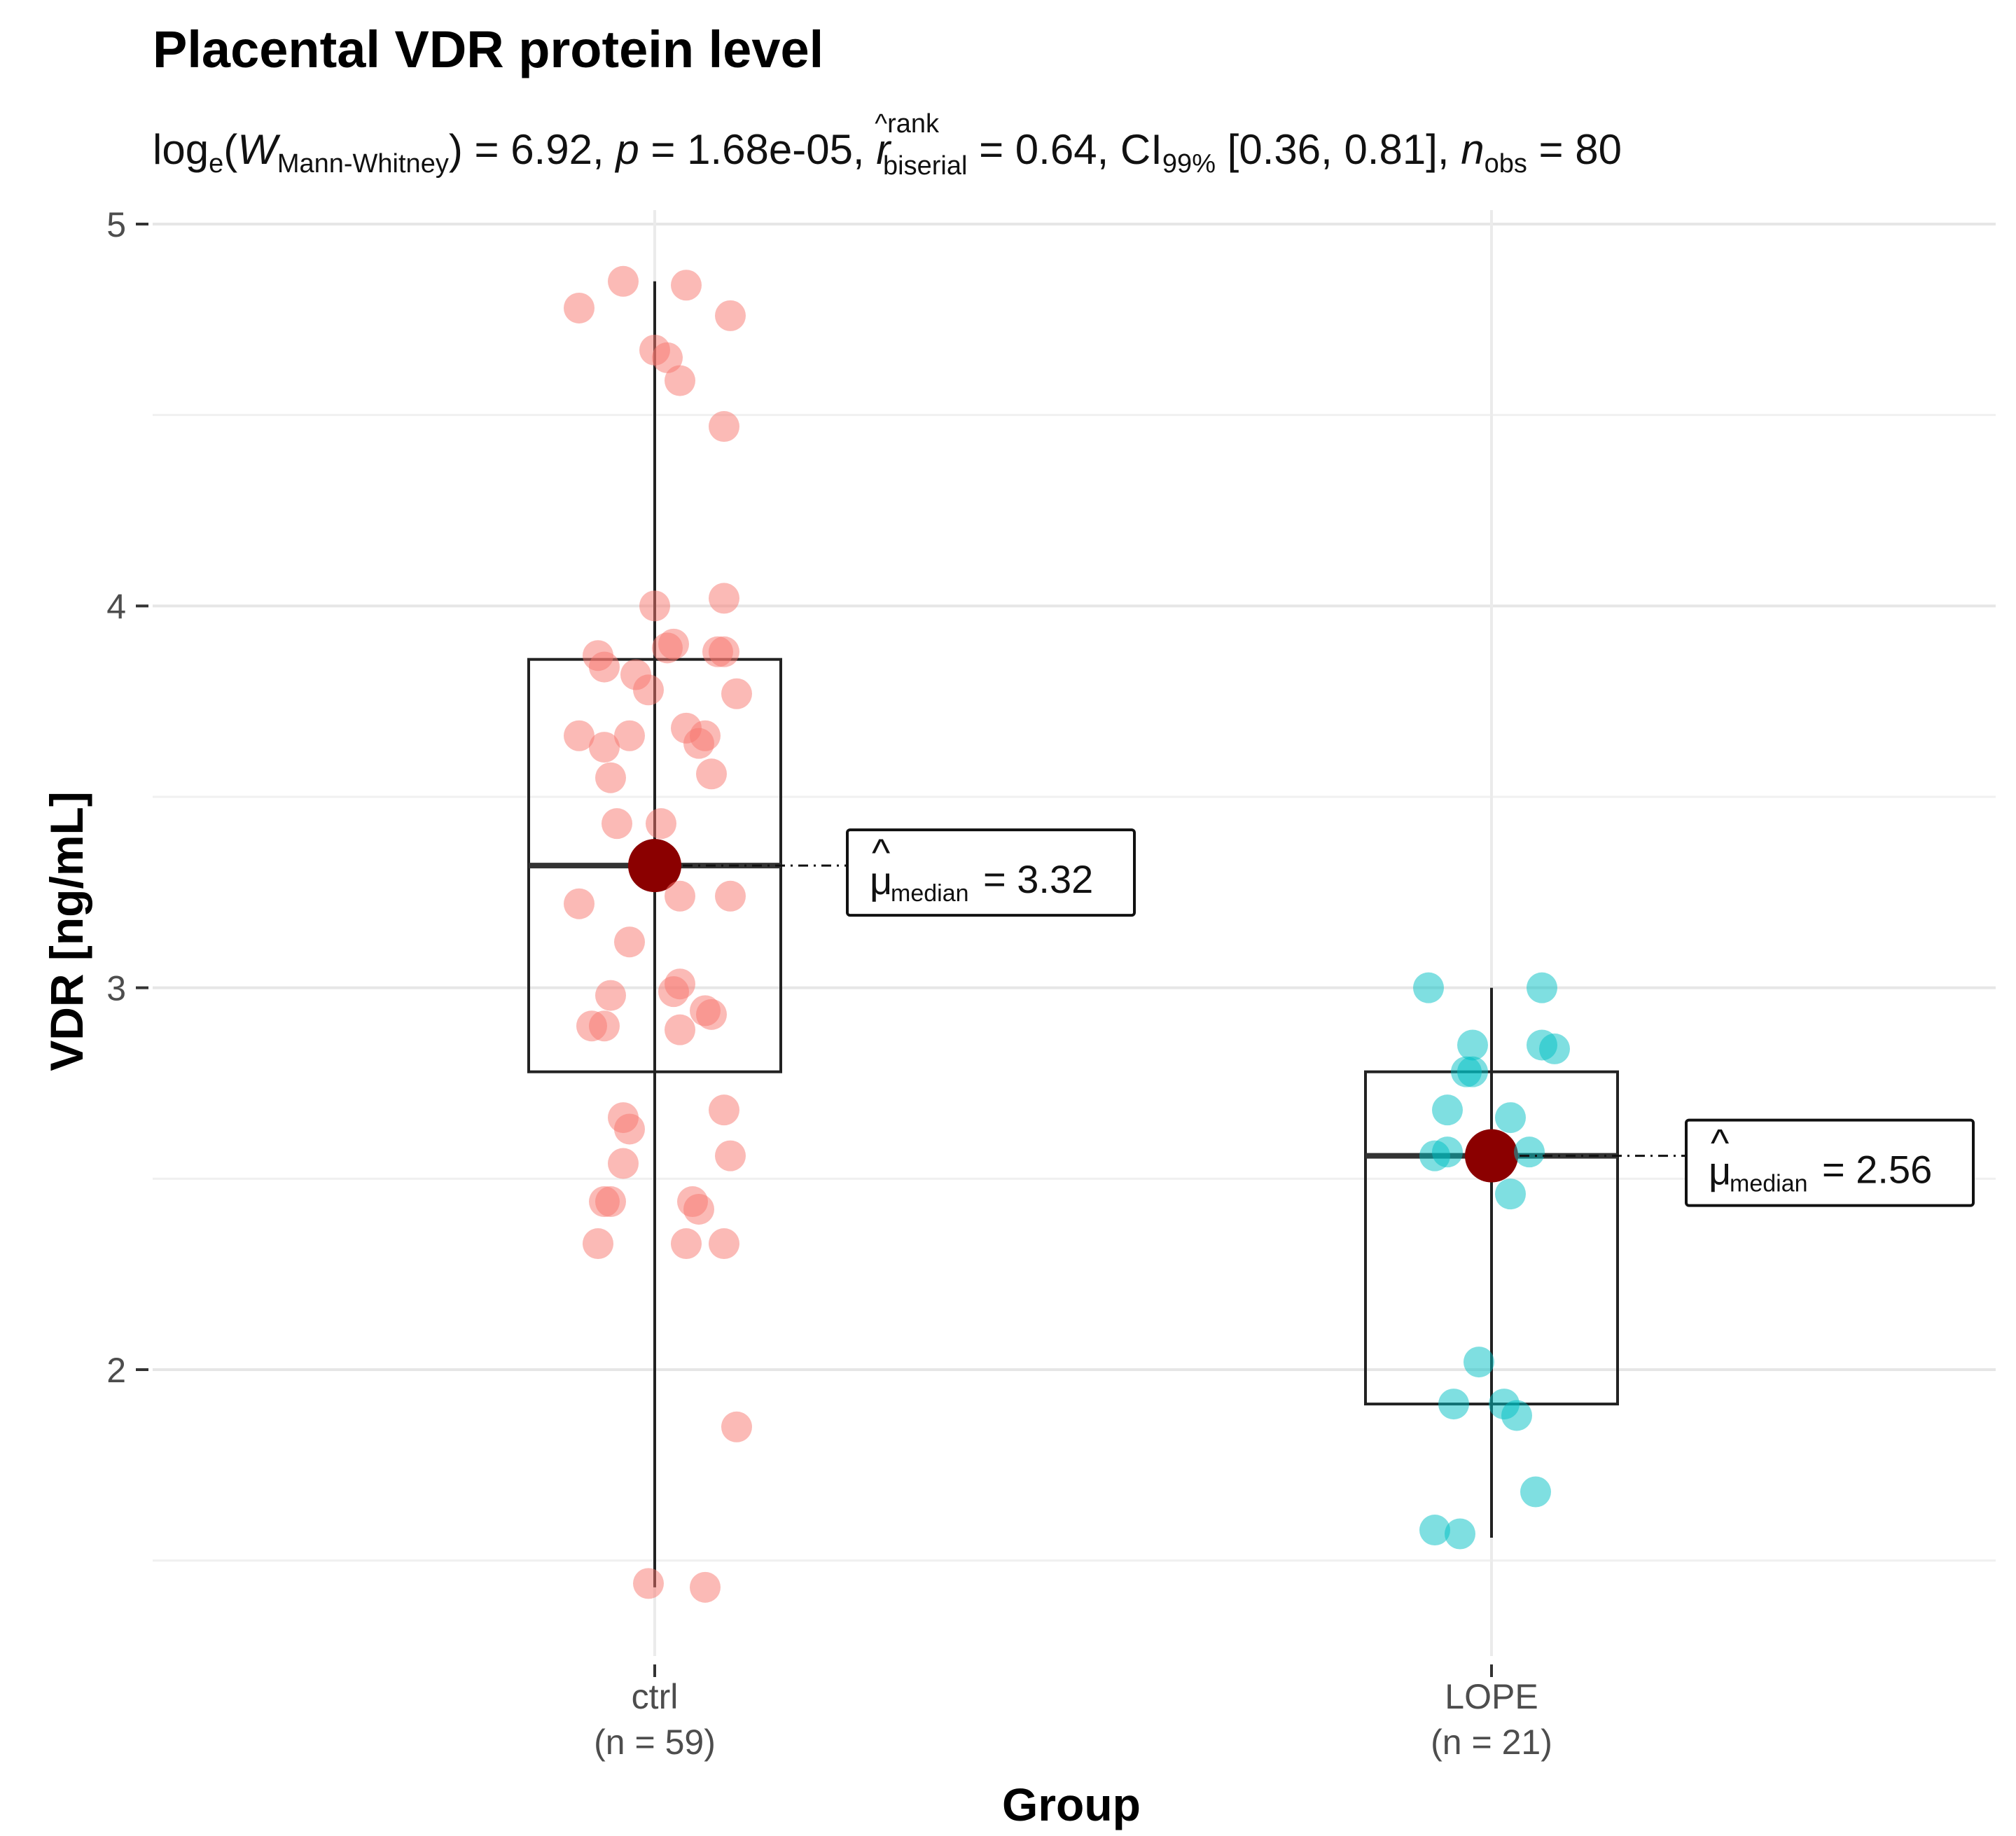 Image resolution: width=2016 pixels, height=1836 pixels. I want to click on x-tick-label: ctrl, so click(655, 1696).